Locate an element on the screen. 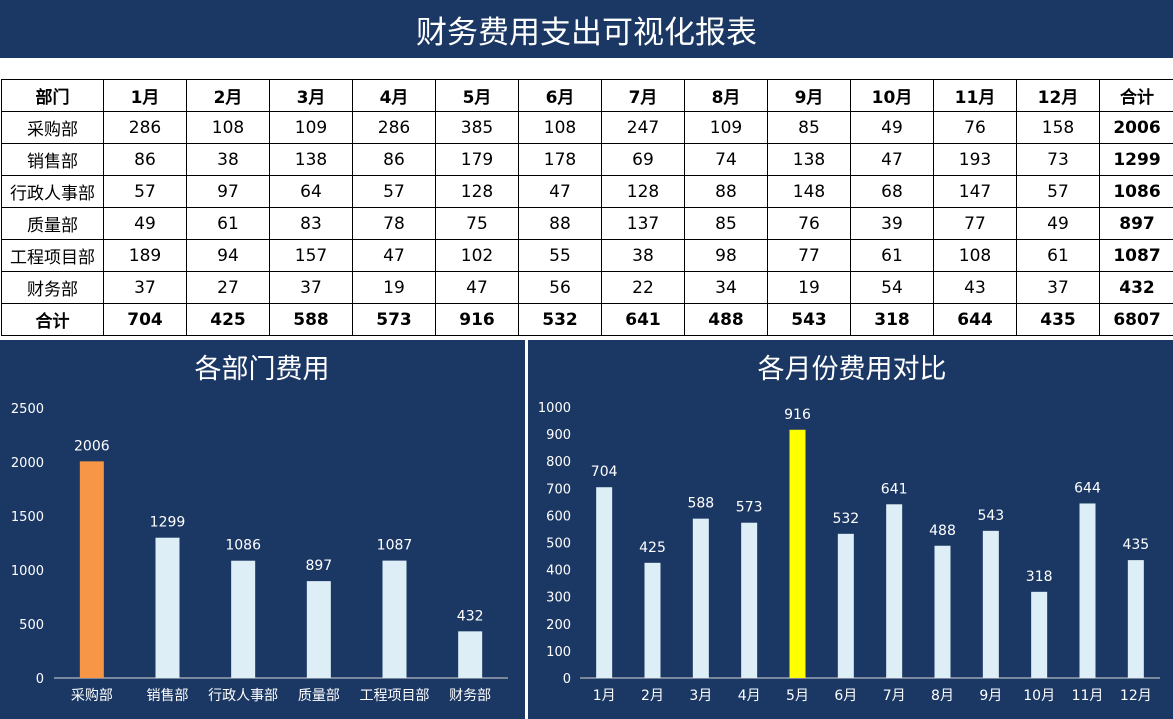 This screenshot has height=719, width=1173. table-row: 采购部 286 108 109 286 385 108 247 109 85 49 76 158 2006 is located at coordinates (587, 127).